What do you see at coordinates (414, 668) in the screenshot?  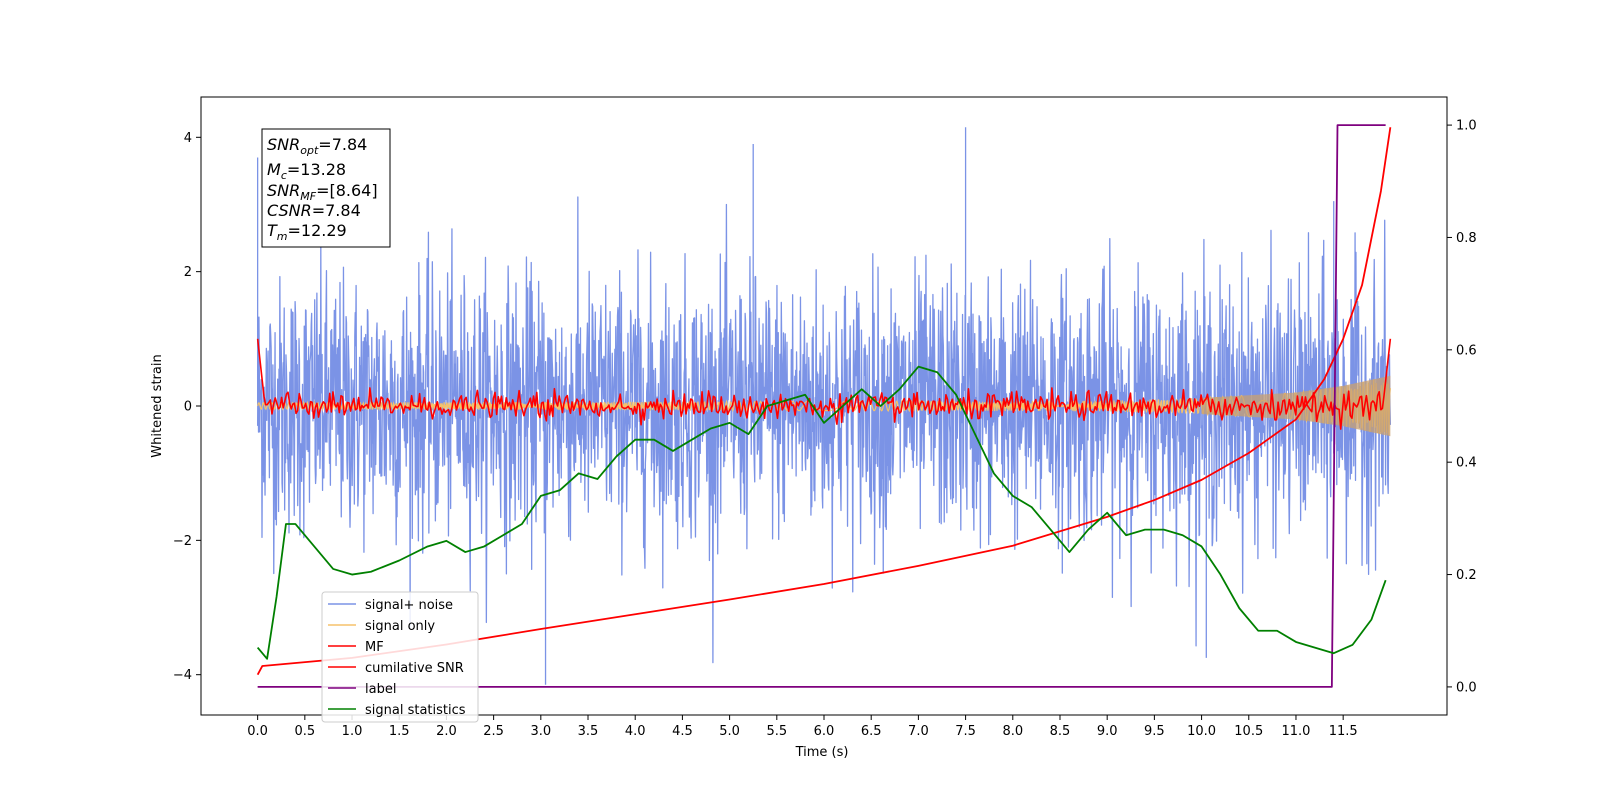 I see `legend-label-cumulative-snr: cumilative SNR` at bounding box center [414, 668].